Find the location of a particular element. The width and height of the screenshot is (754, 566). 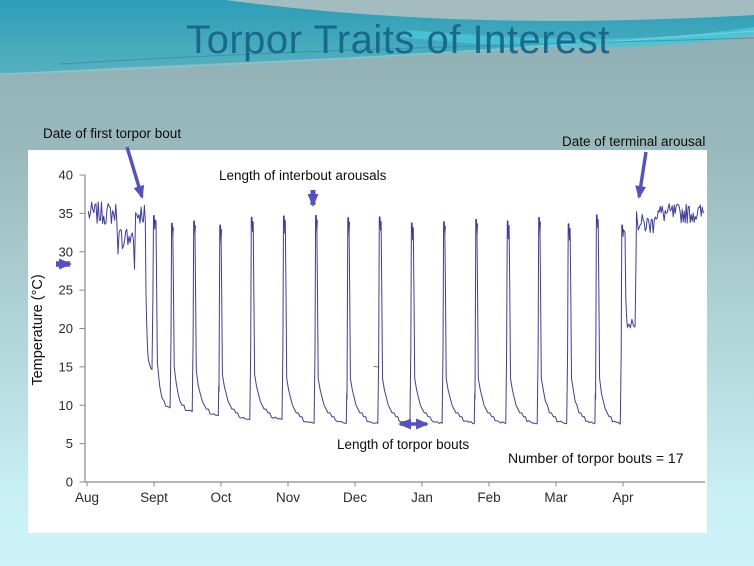

gray-top-swoosh is located at coordinates (489, 10).